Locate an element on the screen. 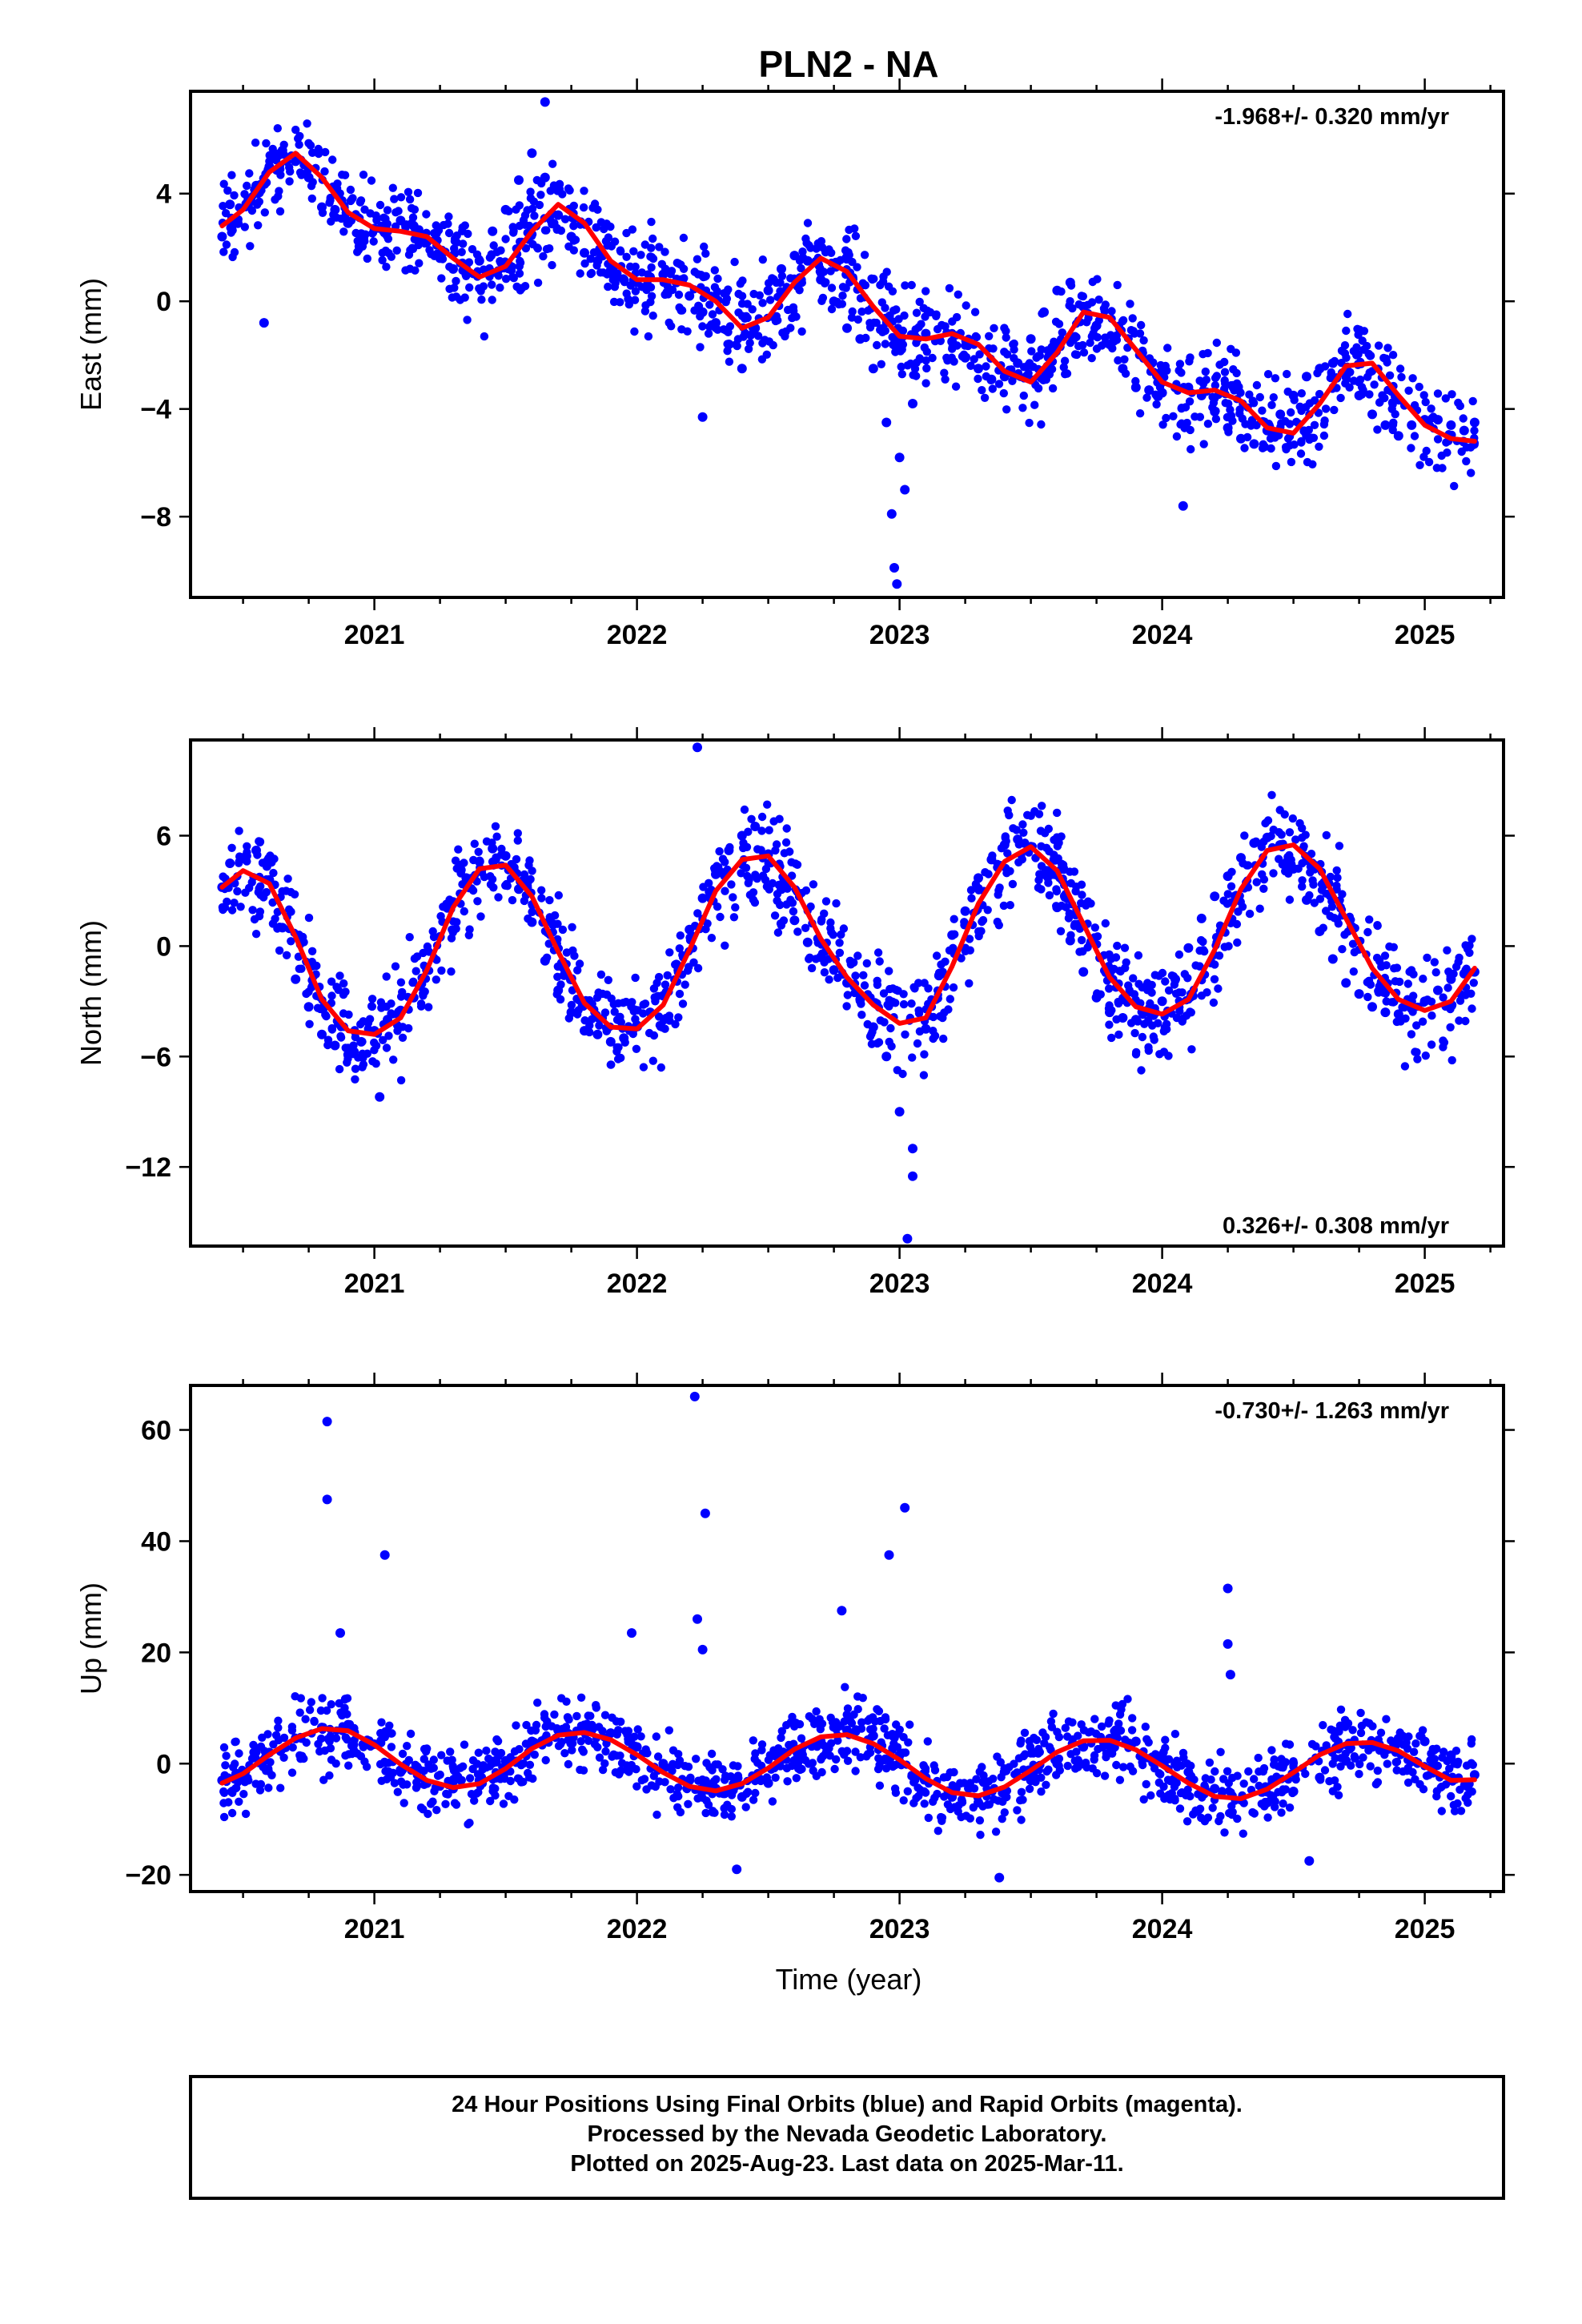  north-x-tick-label: 2022 is located at coordinates (637, 1284).